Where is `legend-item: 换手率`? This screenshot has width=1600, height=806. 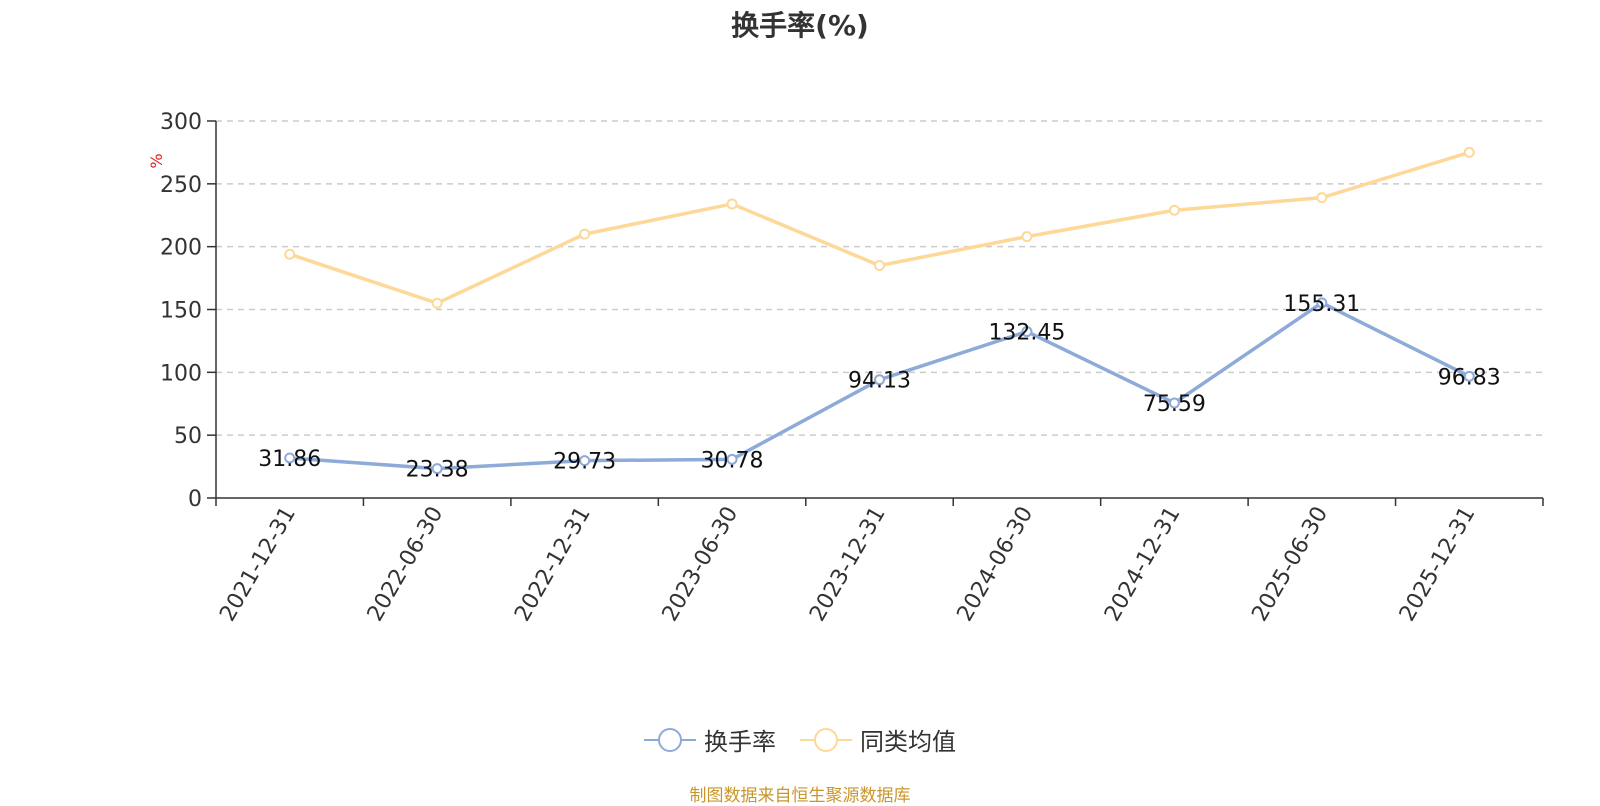
legend-item: 换手率 is located at coordinates (710, 739).